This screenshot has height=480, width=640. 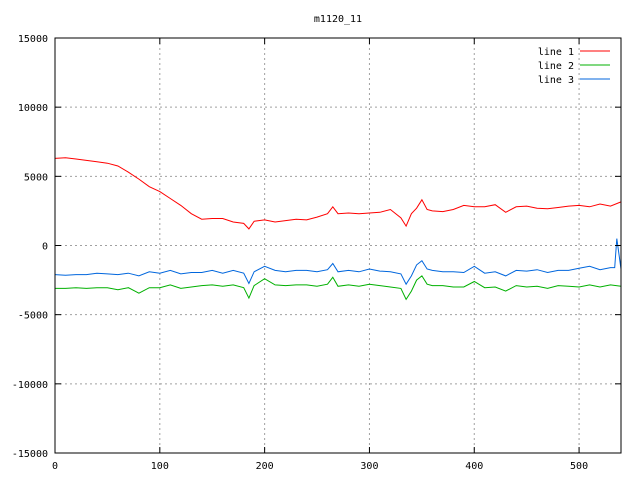 I want to click on legend: line 1 line 2 line 3, so click(x=574, y=66).